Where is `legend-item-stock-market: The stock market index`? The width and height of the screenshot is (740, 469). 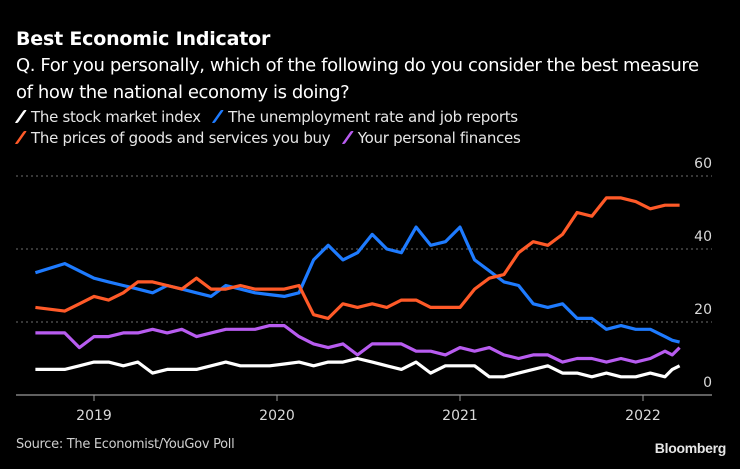
legend-item-stock-market: The stock market index is located at coordinates (107, 117).